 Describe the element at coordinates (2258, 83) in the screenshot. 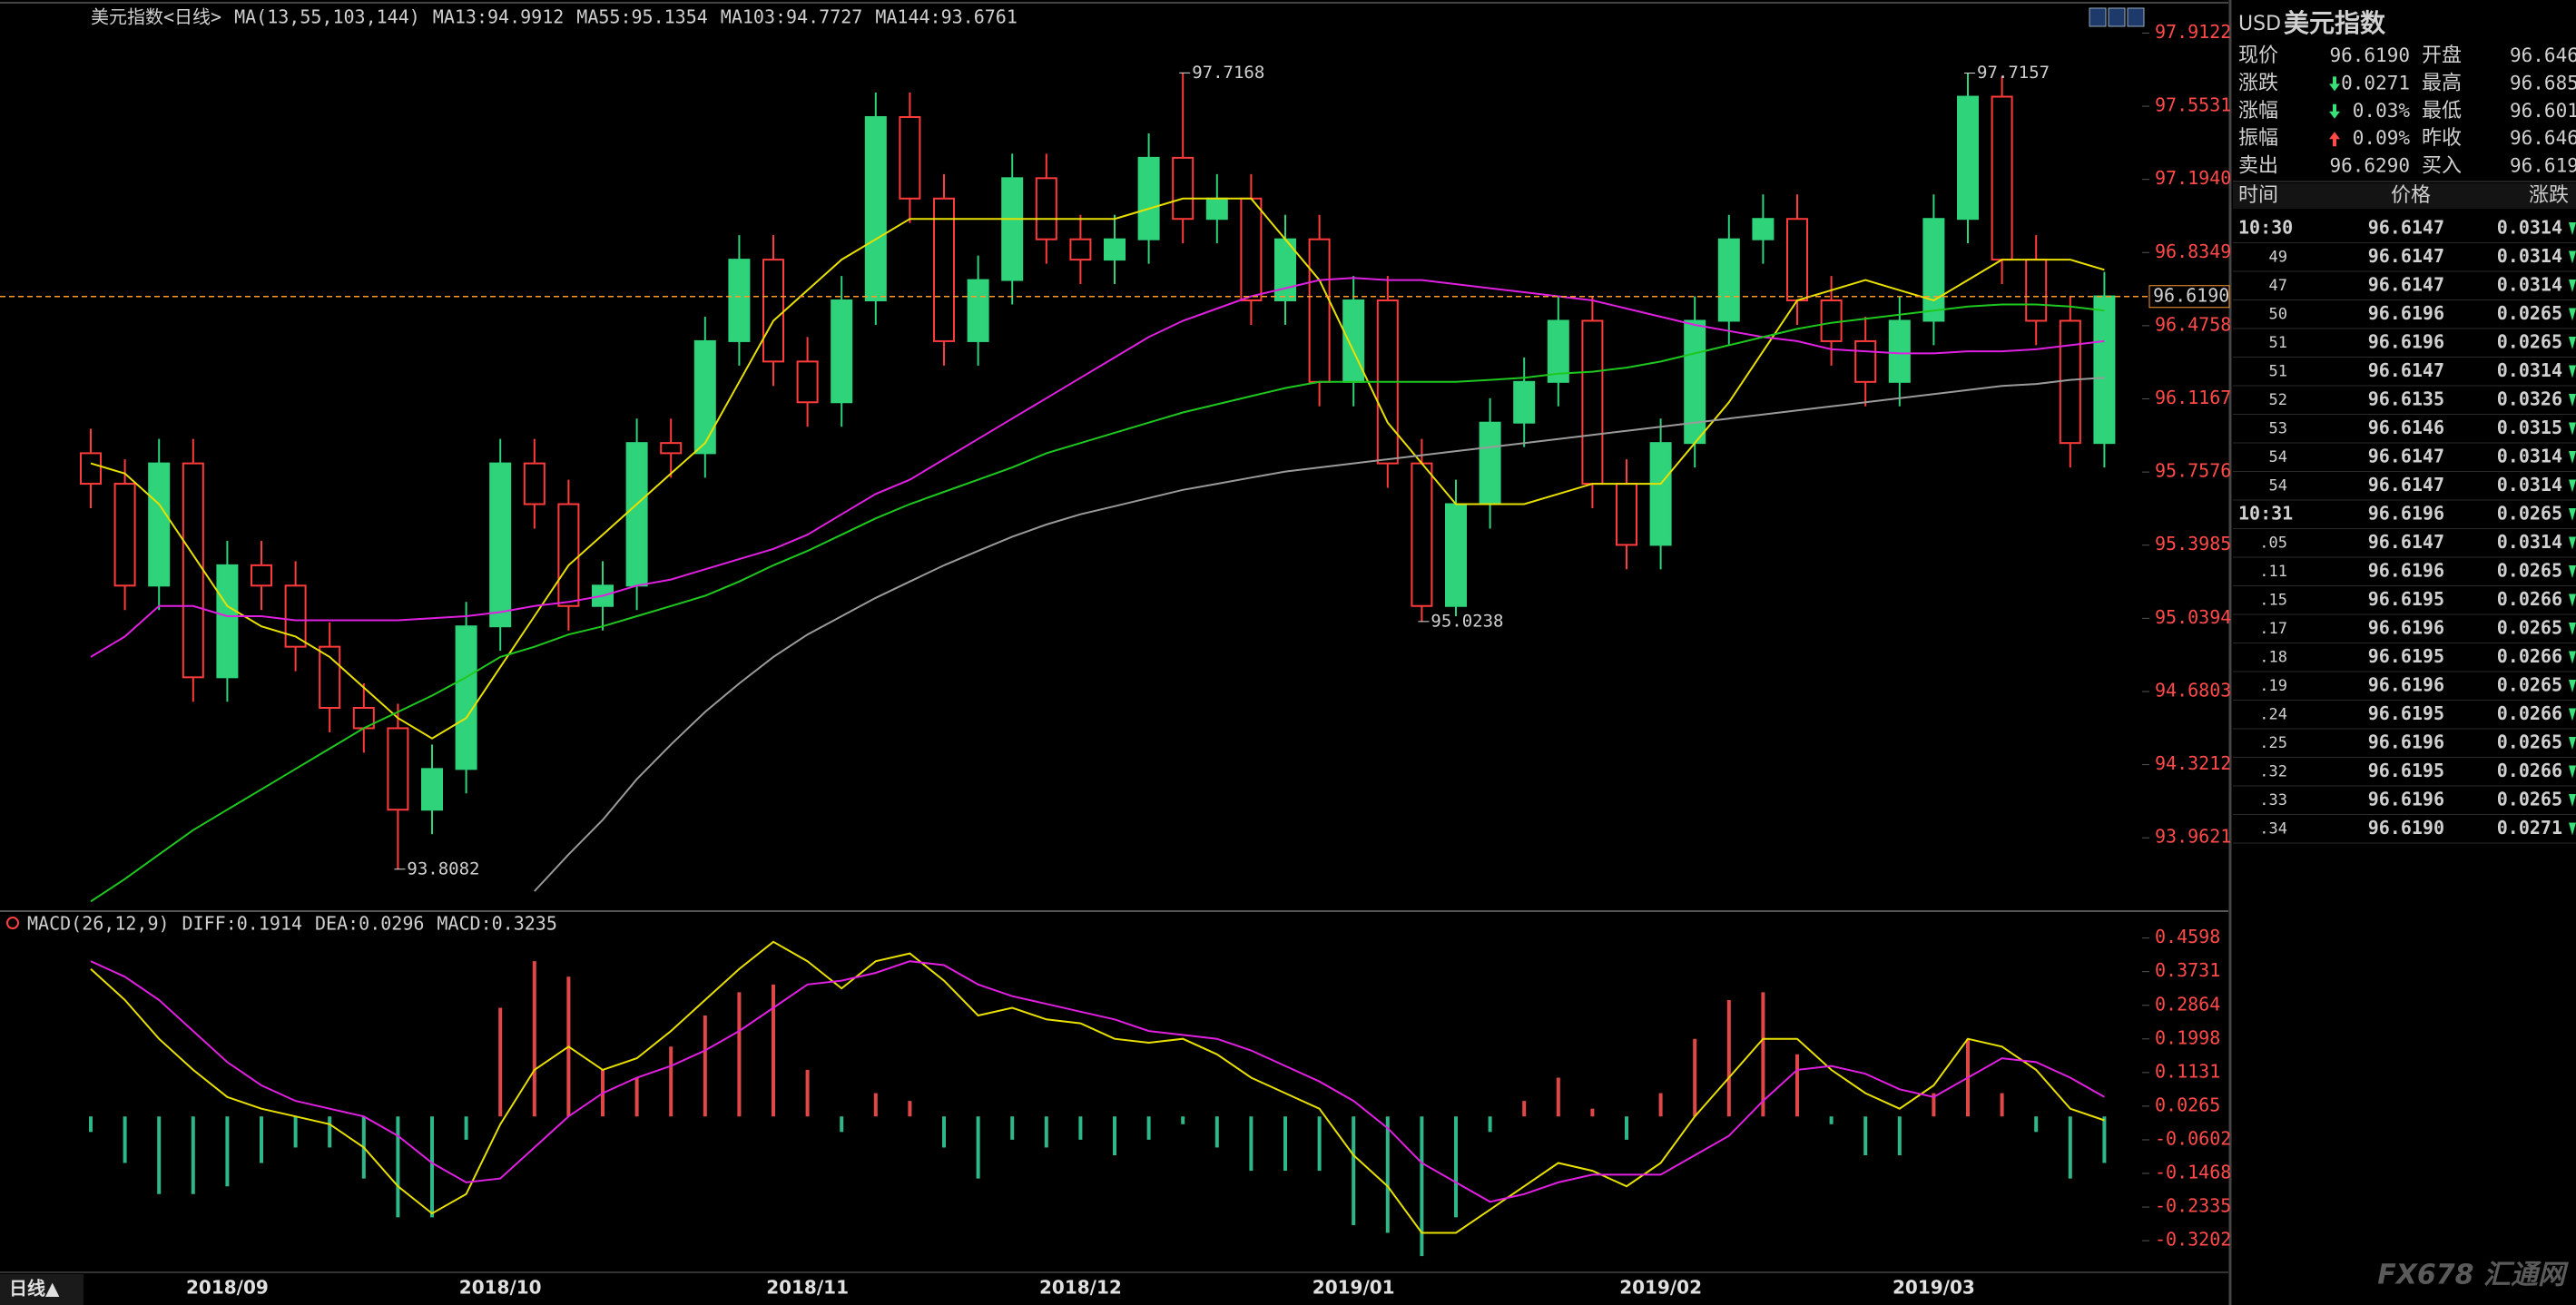

I see `quote-label: 涨跌` at that location.